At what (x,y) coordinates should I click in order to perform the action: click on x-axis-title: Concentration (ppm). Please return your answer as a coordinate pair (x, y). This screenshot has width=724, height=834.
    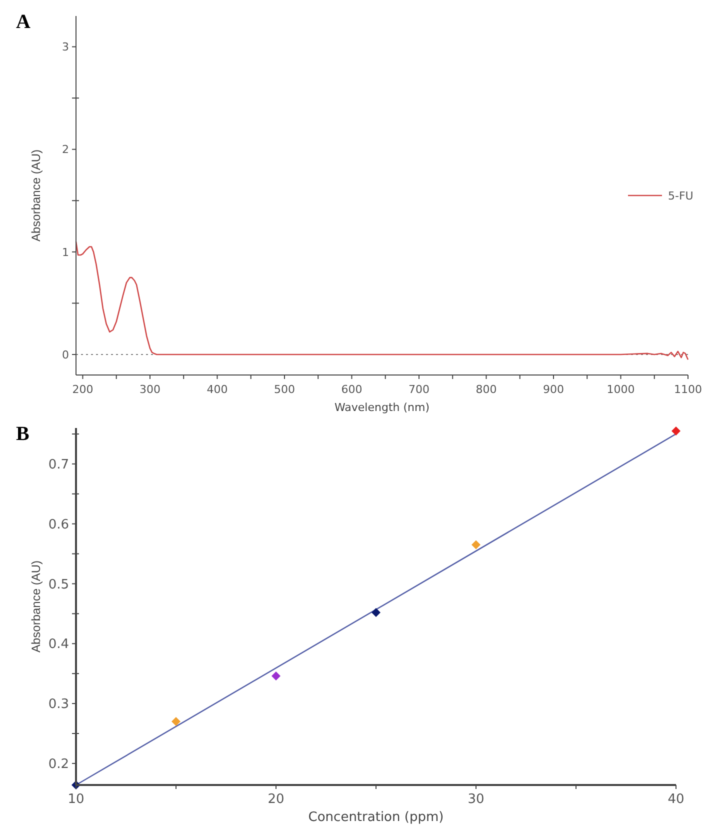
    Looking at the image, I should click on (376, 817).